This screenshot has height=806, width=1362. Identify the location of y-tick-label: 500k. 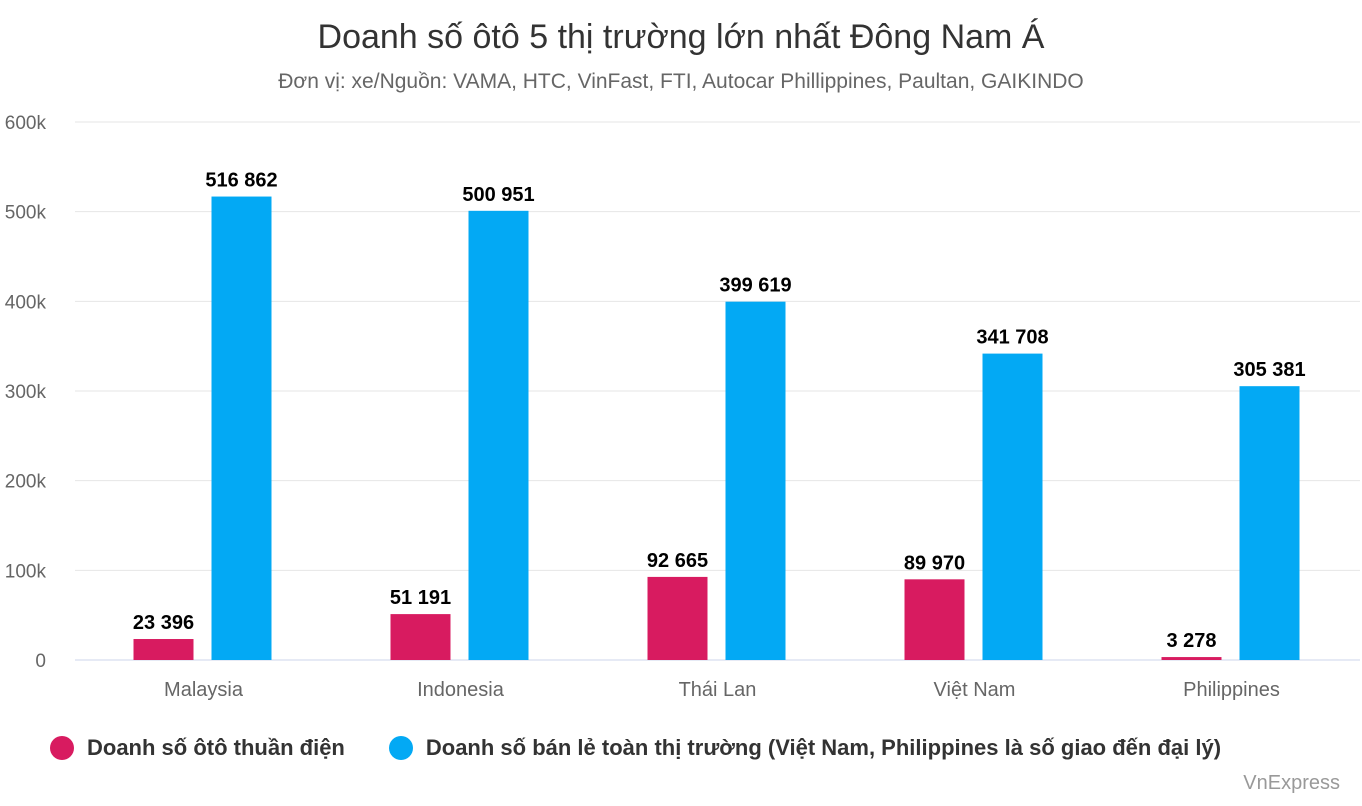
(26, 213).